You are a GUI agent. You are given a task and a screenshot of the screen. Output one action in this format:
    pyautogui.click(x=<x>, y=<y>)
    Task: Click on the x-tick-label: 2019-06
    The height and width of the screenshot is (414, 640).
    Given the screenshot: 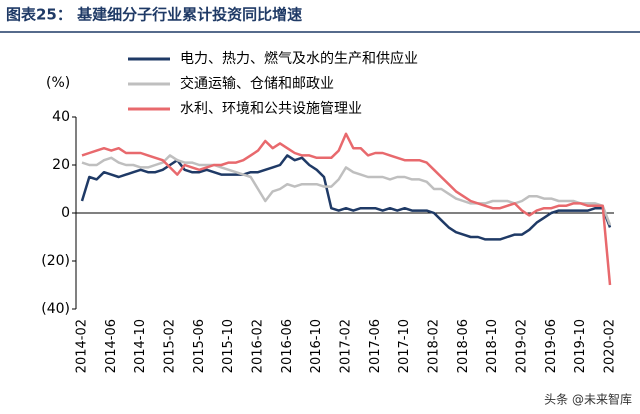 What is the action you would take?
    pyautogui.click(x=551, y=346)
    